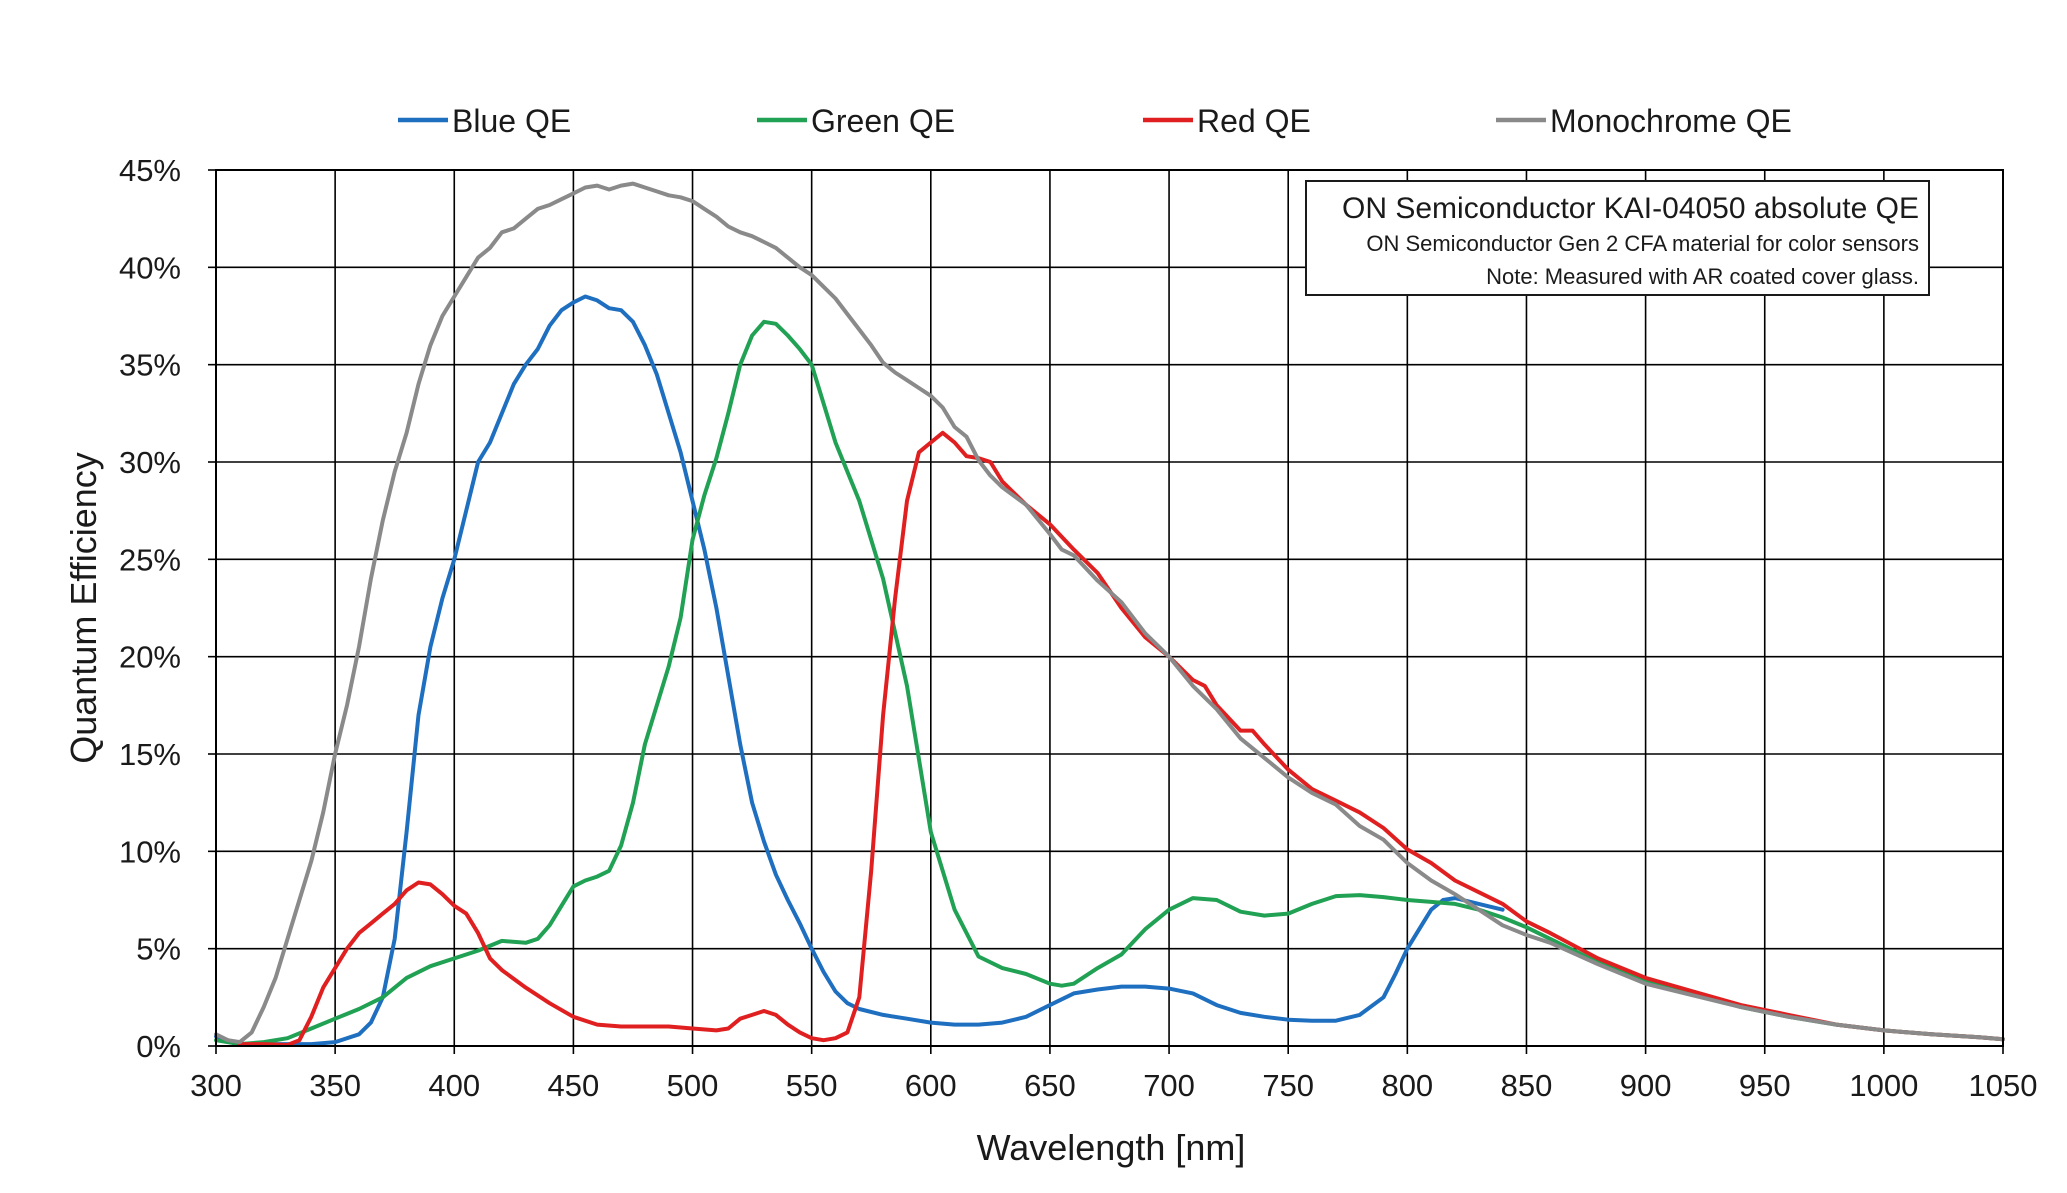  I want to click on y-tick-label: 10%, so click(150, 851).